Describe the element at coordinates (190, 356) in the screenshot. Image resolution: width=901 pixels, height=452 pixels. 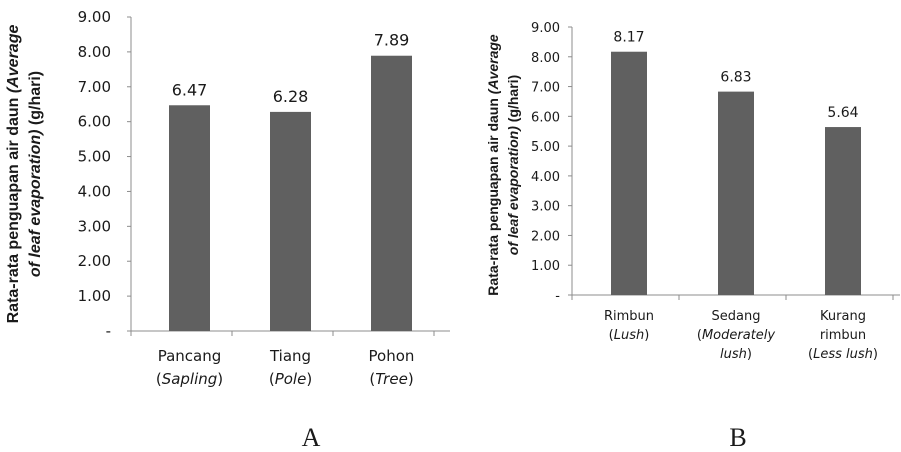
I see `category-name: Pancang` at that location.